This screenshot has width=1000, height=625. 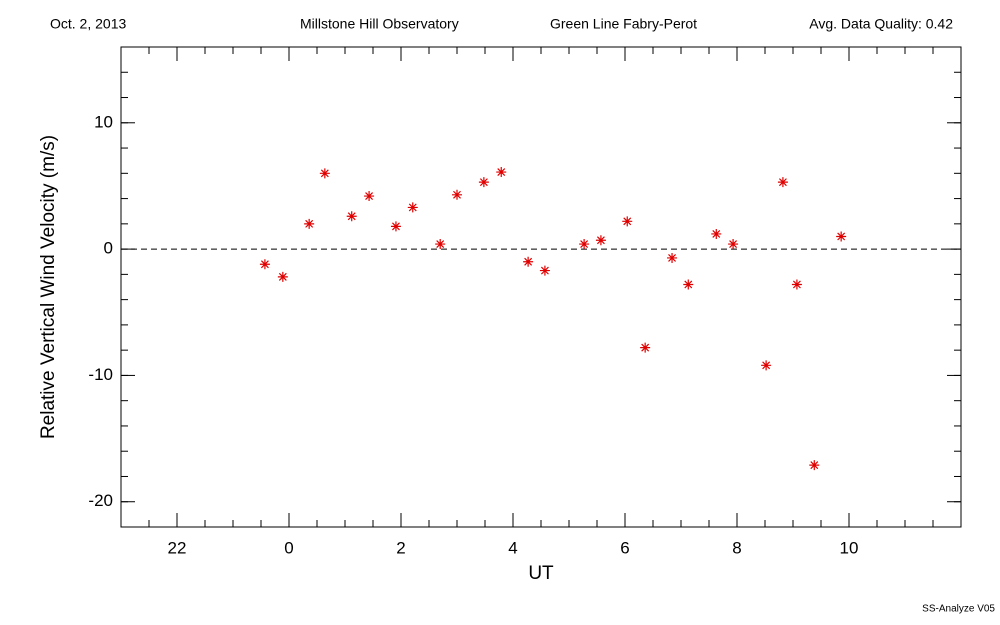 What do you see at coordinates (177, 547) in the screenshot?
I see `x-tick-label: 22` at bounding box center [177, 547].